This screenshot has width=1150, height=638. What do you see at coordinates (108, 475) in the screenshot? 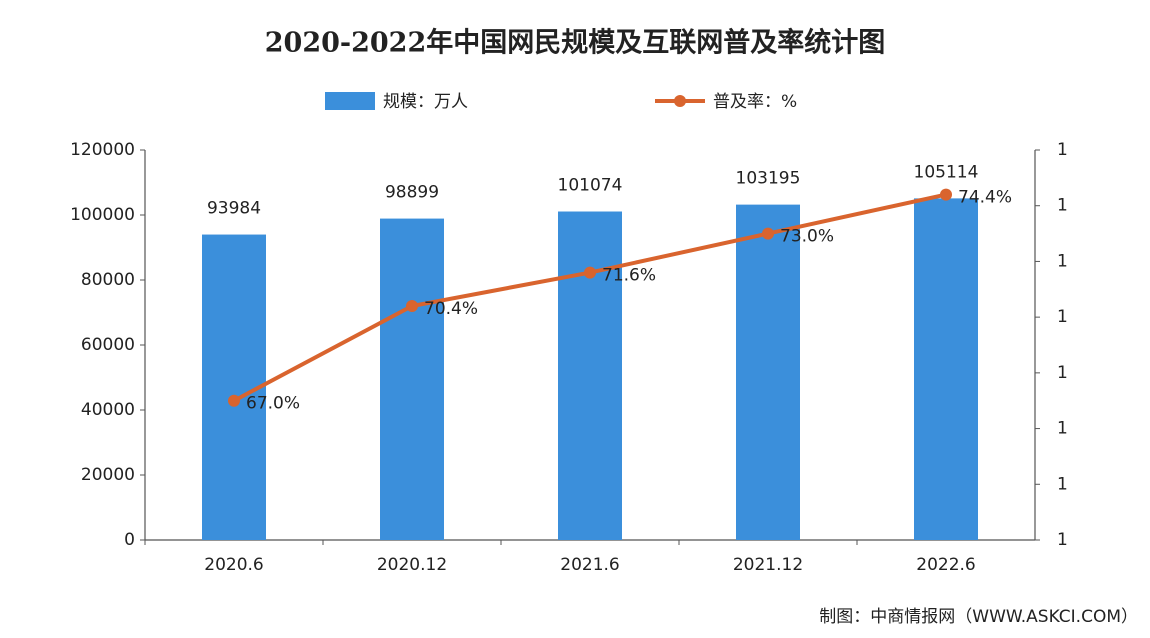
I see `y-tick-label: 20000` at bounding box center [108, 475].